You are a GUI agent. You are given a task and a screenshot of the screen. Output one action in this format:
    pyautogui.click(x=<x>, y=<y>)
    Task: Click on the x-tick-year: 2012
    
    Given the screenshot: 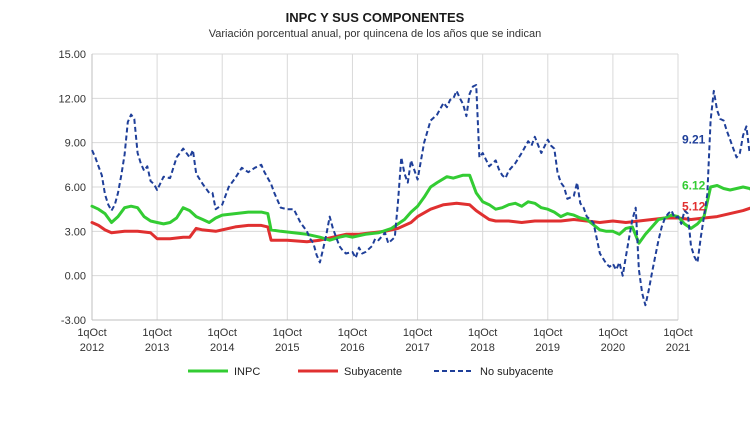 What is the action you would take?
    pyautogui.click(x=92, y=348)
    